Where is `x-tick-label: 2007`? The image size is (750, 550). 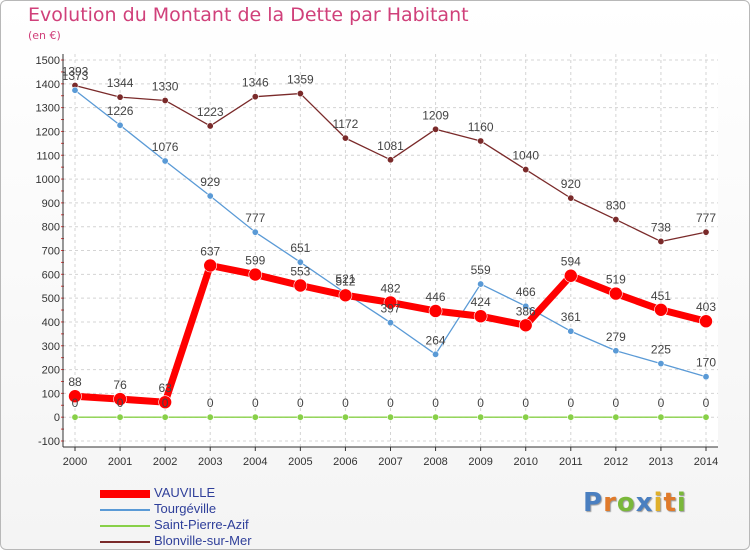 x-tick-label: 2007 is located at coordinates (390, 462).